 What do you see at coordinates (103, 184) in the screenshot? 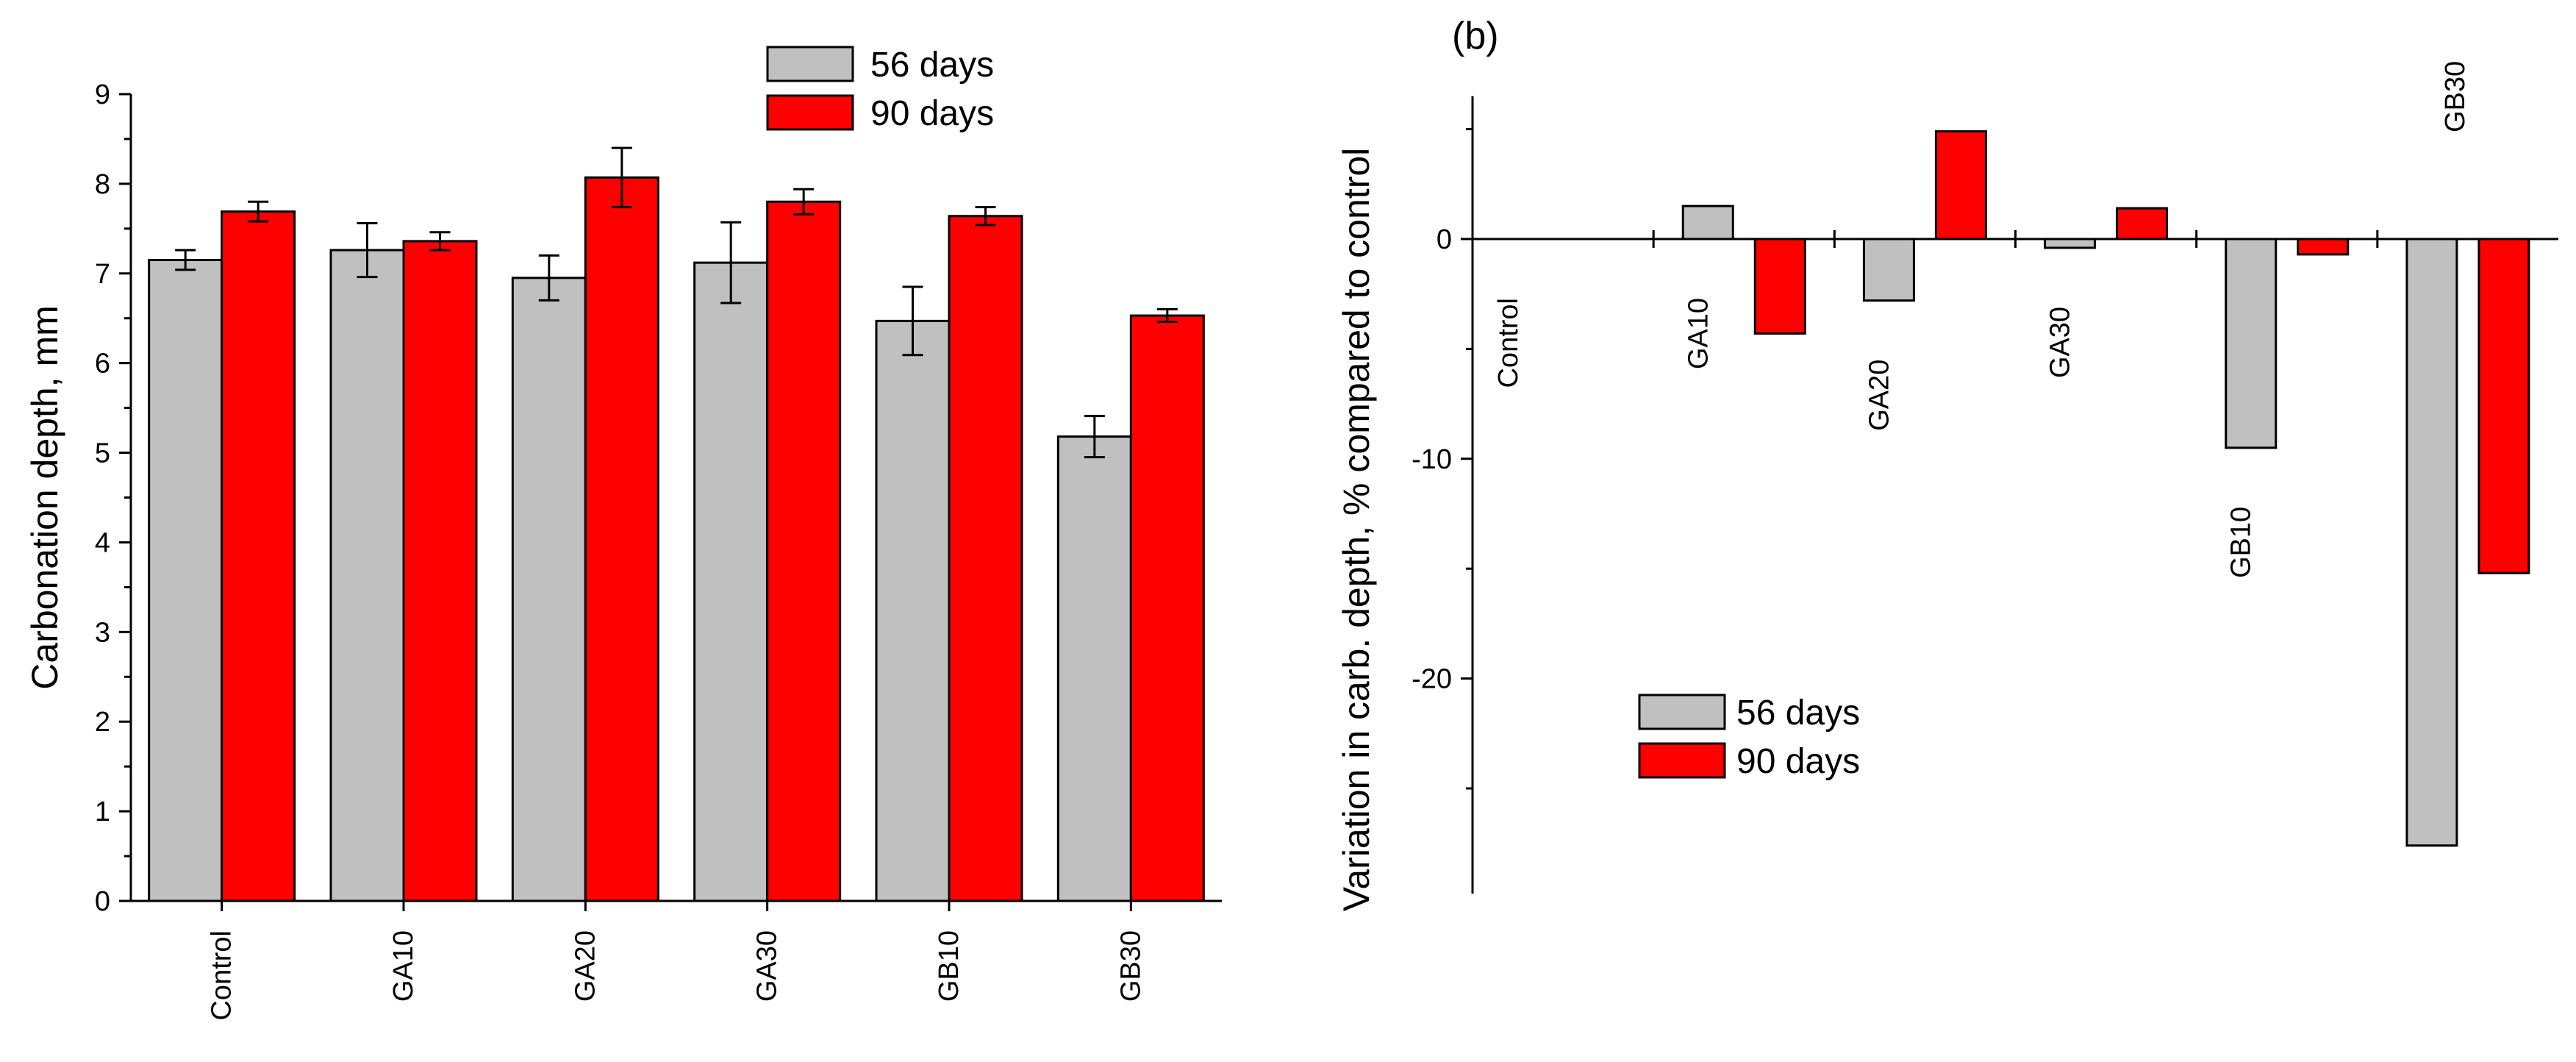
I see `y-tick-label-8: 8` at bounding box center [103, 184].